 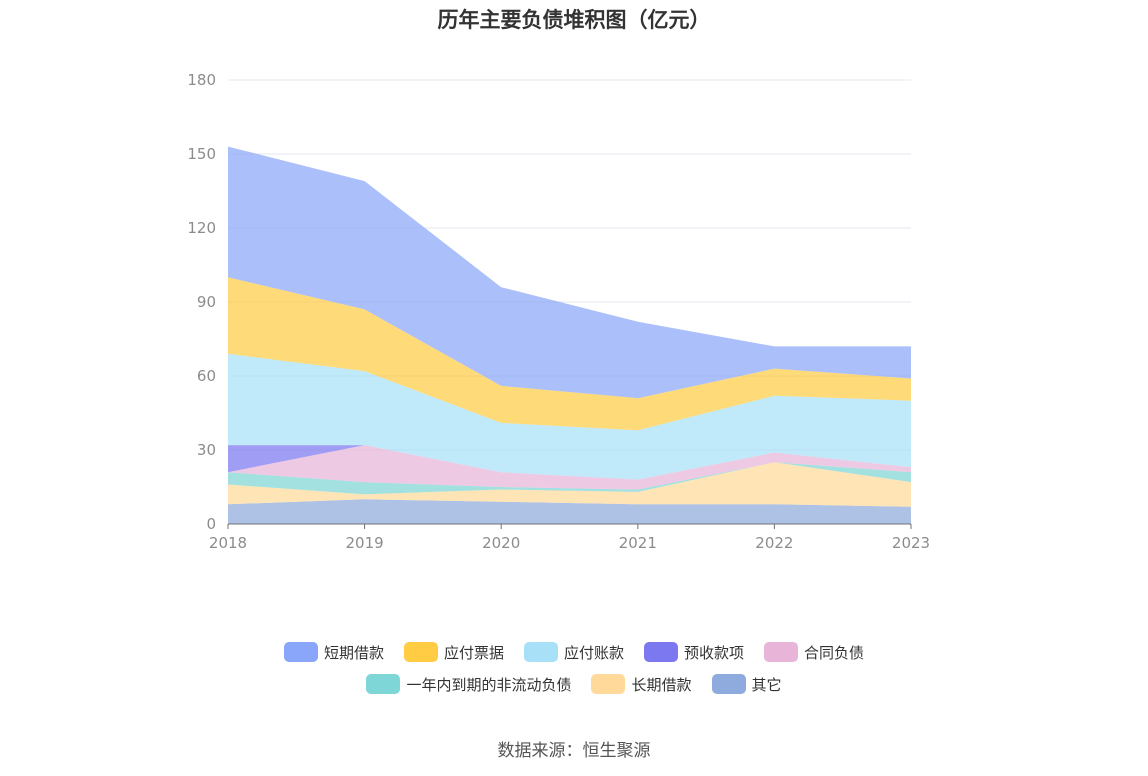 What do you see at coordinates (489, 684) in the screenshot?
I see `legend-label: 一年内到期的非流动负债` at bounding box center [489, 684].